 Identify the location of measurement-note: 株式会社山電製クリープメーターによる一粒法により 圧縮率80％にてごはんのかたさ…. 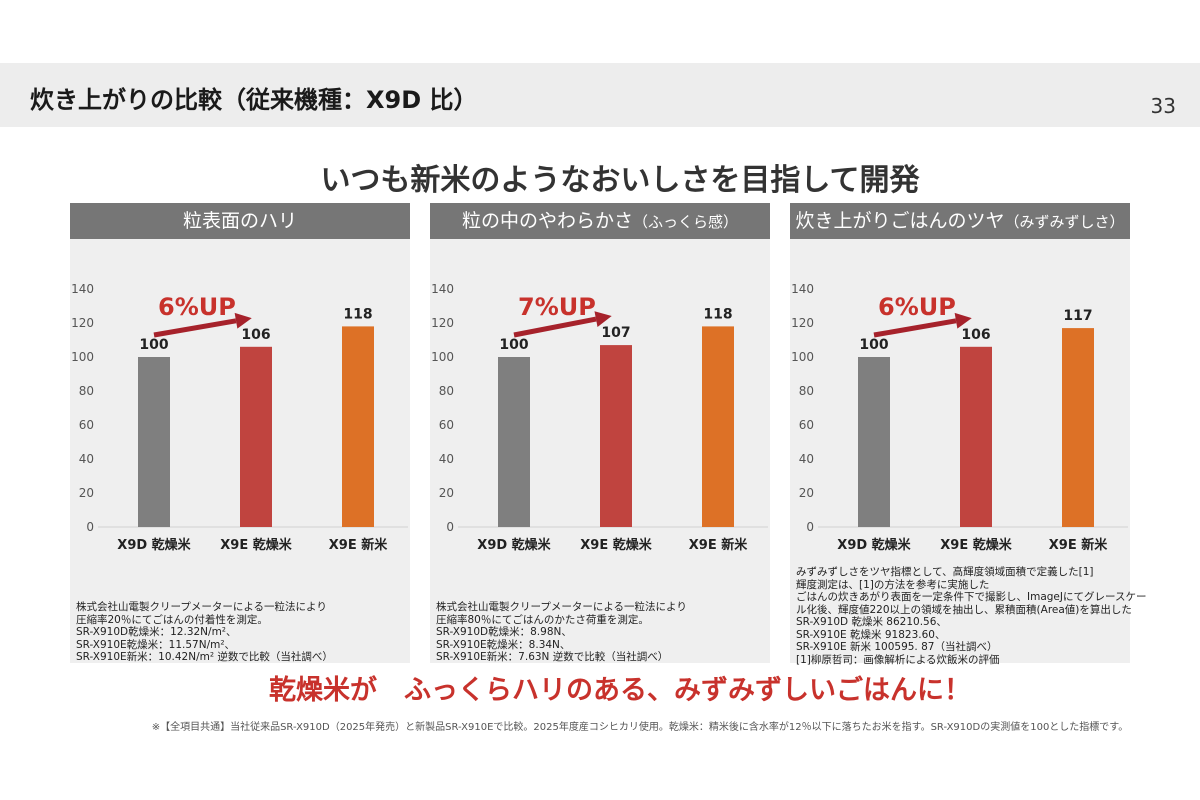
(561, 632).